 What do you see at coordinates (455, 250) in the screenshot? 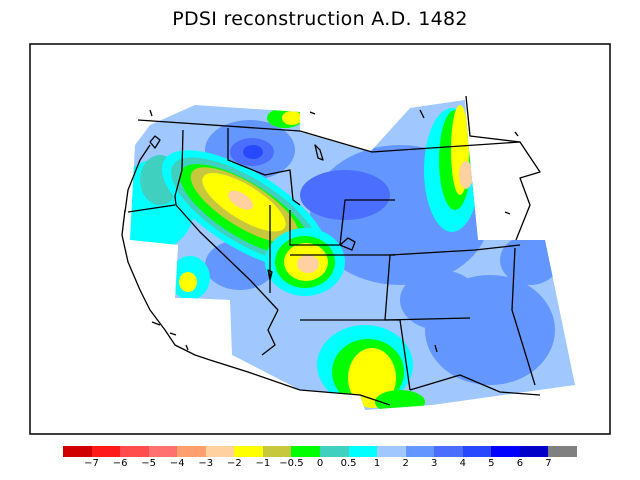
I see `plains-border` at bounding box center [455, 250].